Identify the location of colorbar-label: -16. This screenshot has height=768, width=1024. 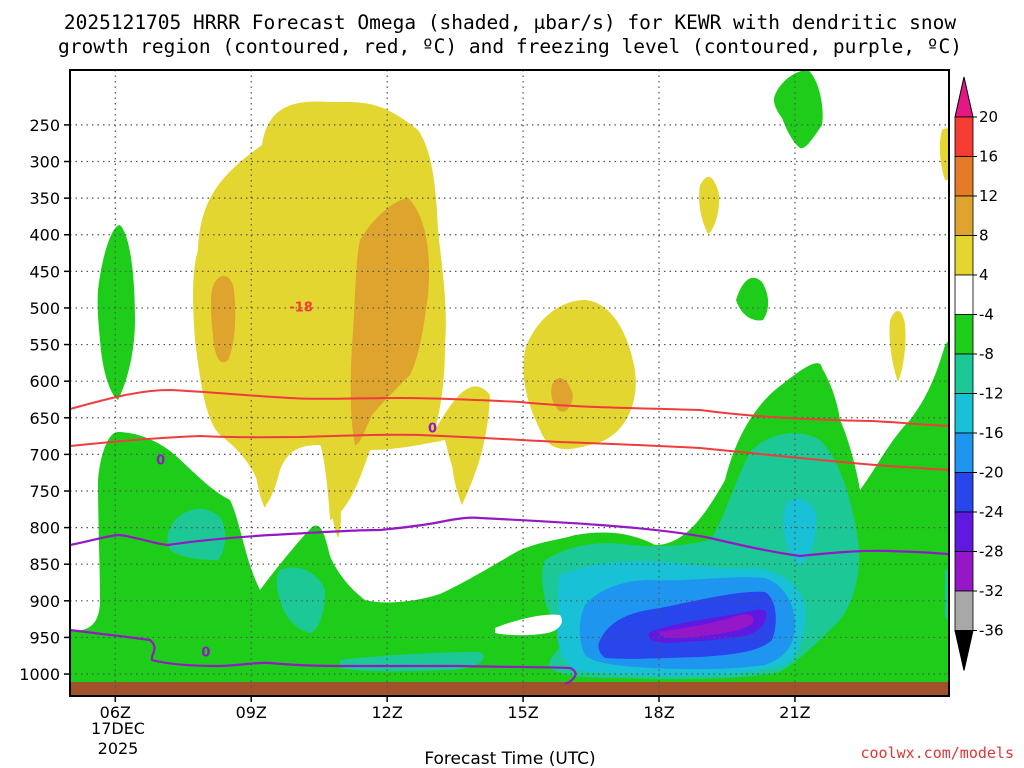
(991, 433).